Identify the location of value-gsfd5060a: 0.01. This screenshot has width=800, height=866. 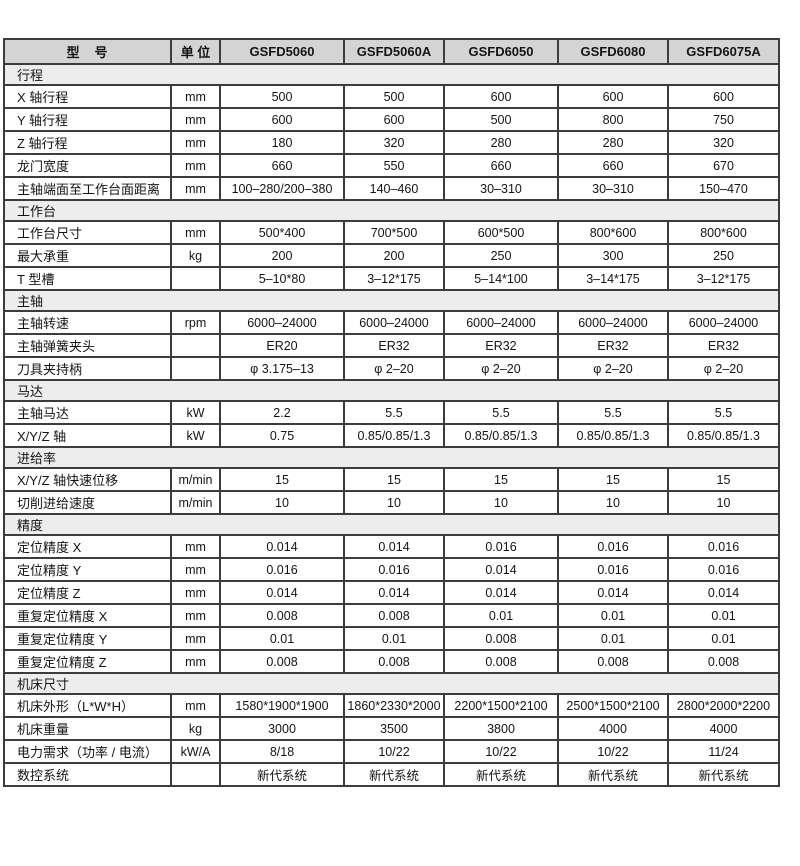
(394, 638).